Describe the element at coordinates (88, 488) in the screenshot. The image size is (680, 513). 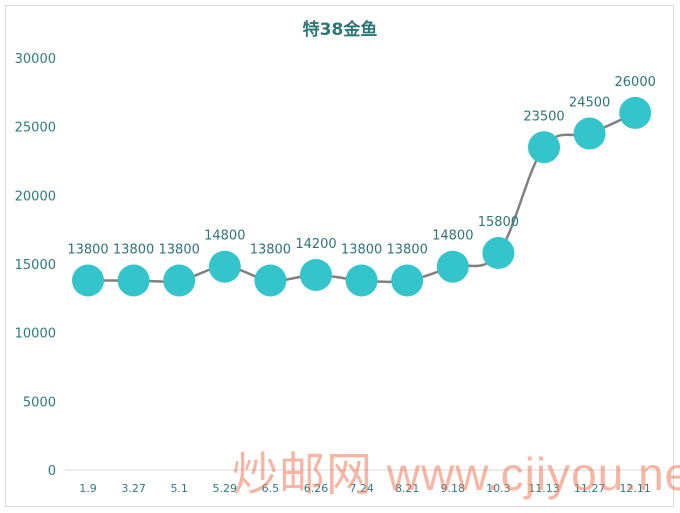
I see `x-tick-label: 1.9` at that location.